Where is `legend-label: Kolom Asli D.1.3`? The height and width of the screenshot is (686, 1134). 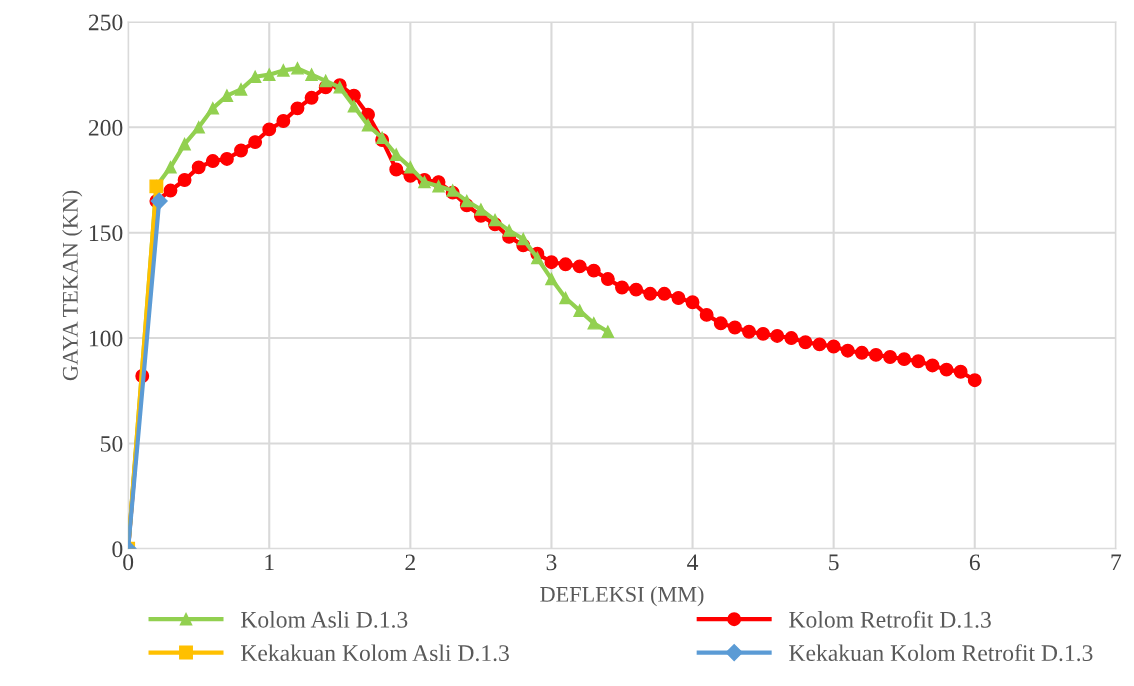
legend-label: Kolom Asli D.1.3 is located at coordinates (324, 619).